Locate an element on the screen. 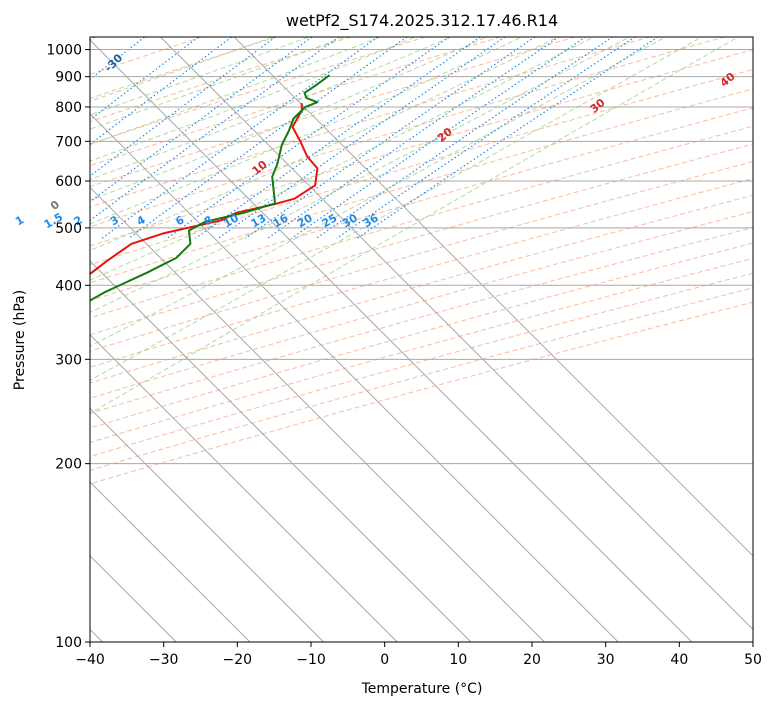  x-tick-label: 30 is located at coordinates (606, 660).